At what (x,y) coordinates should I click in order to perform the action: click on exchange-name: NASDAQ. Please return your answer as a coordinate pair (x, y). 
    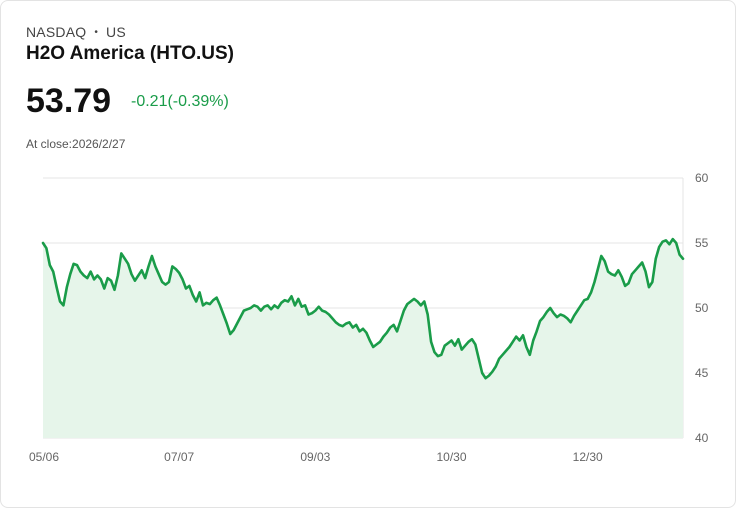
    Looking at the image, I should click on (56, 32).